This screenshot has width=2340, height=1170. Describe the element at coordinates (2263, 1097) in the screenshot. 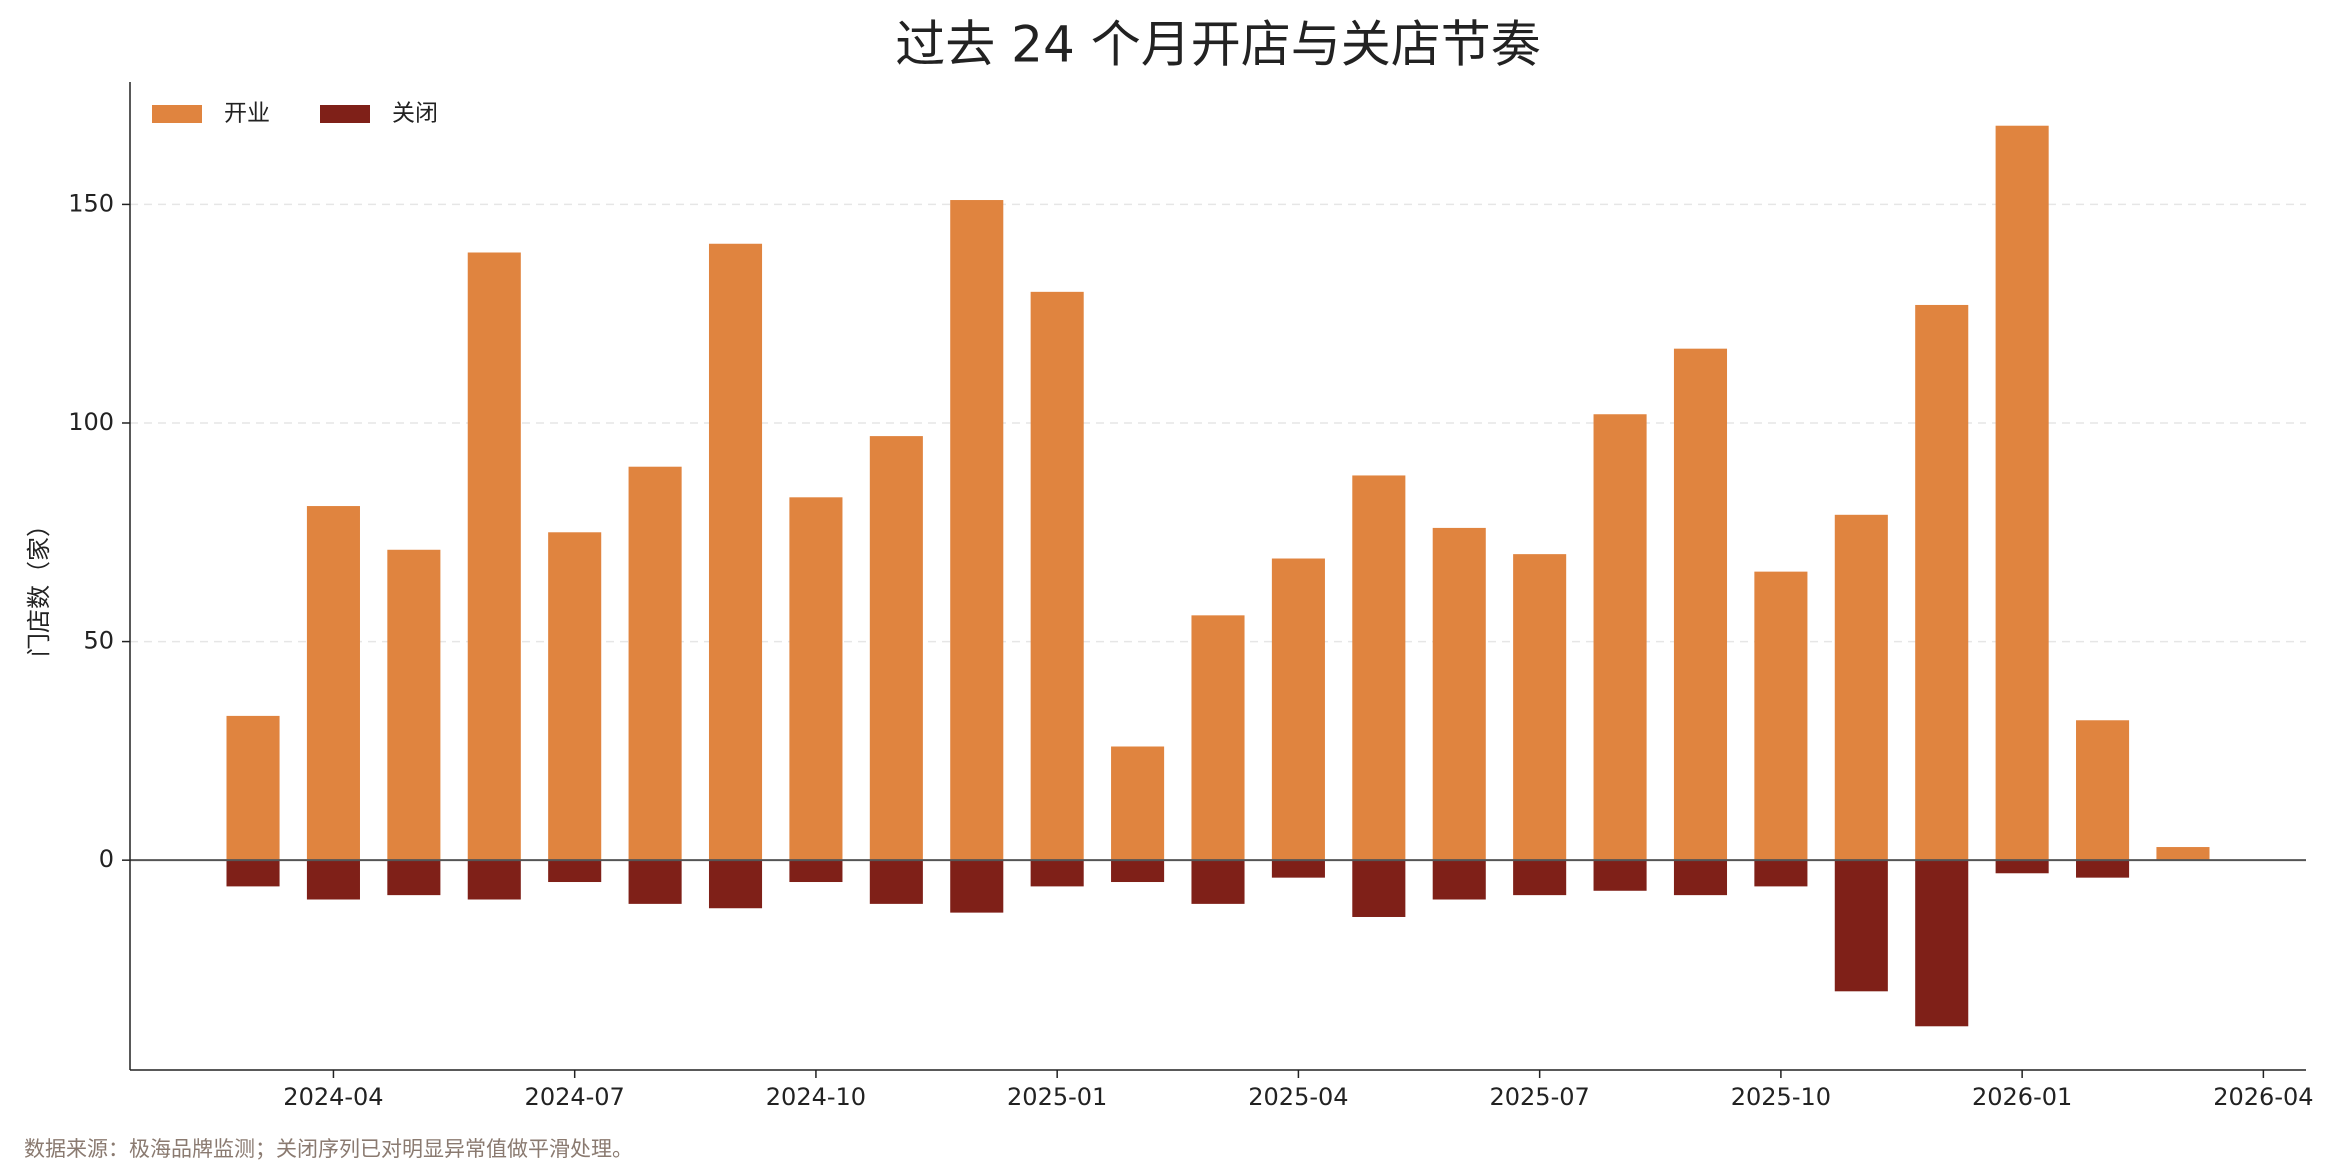

I see `x-tick-label: 2026-04` at that location.